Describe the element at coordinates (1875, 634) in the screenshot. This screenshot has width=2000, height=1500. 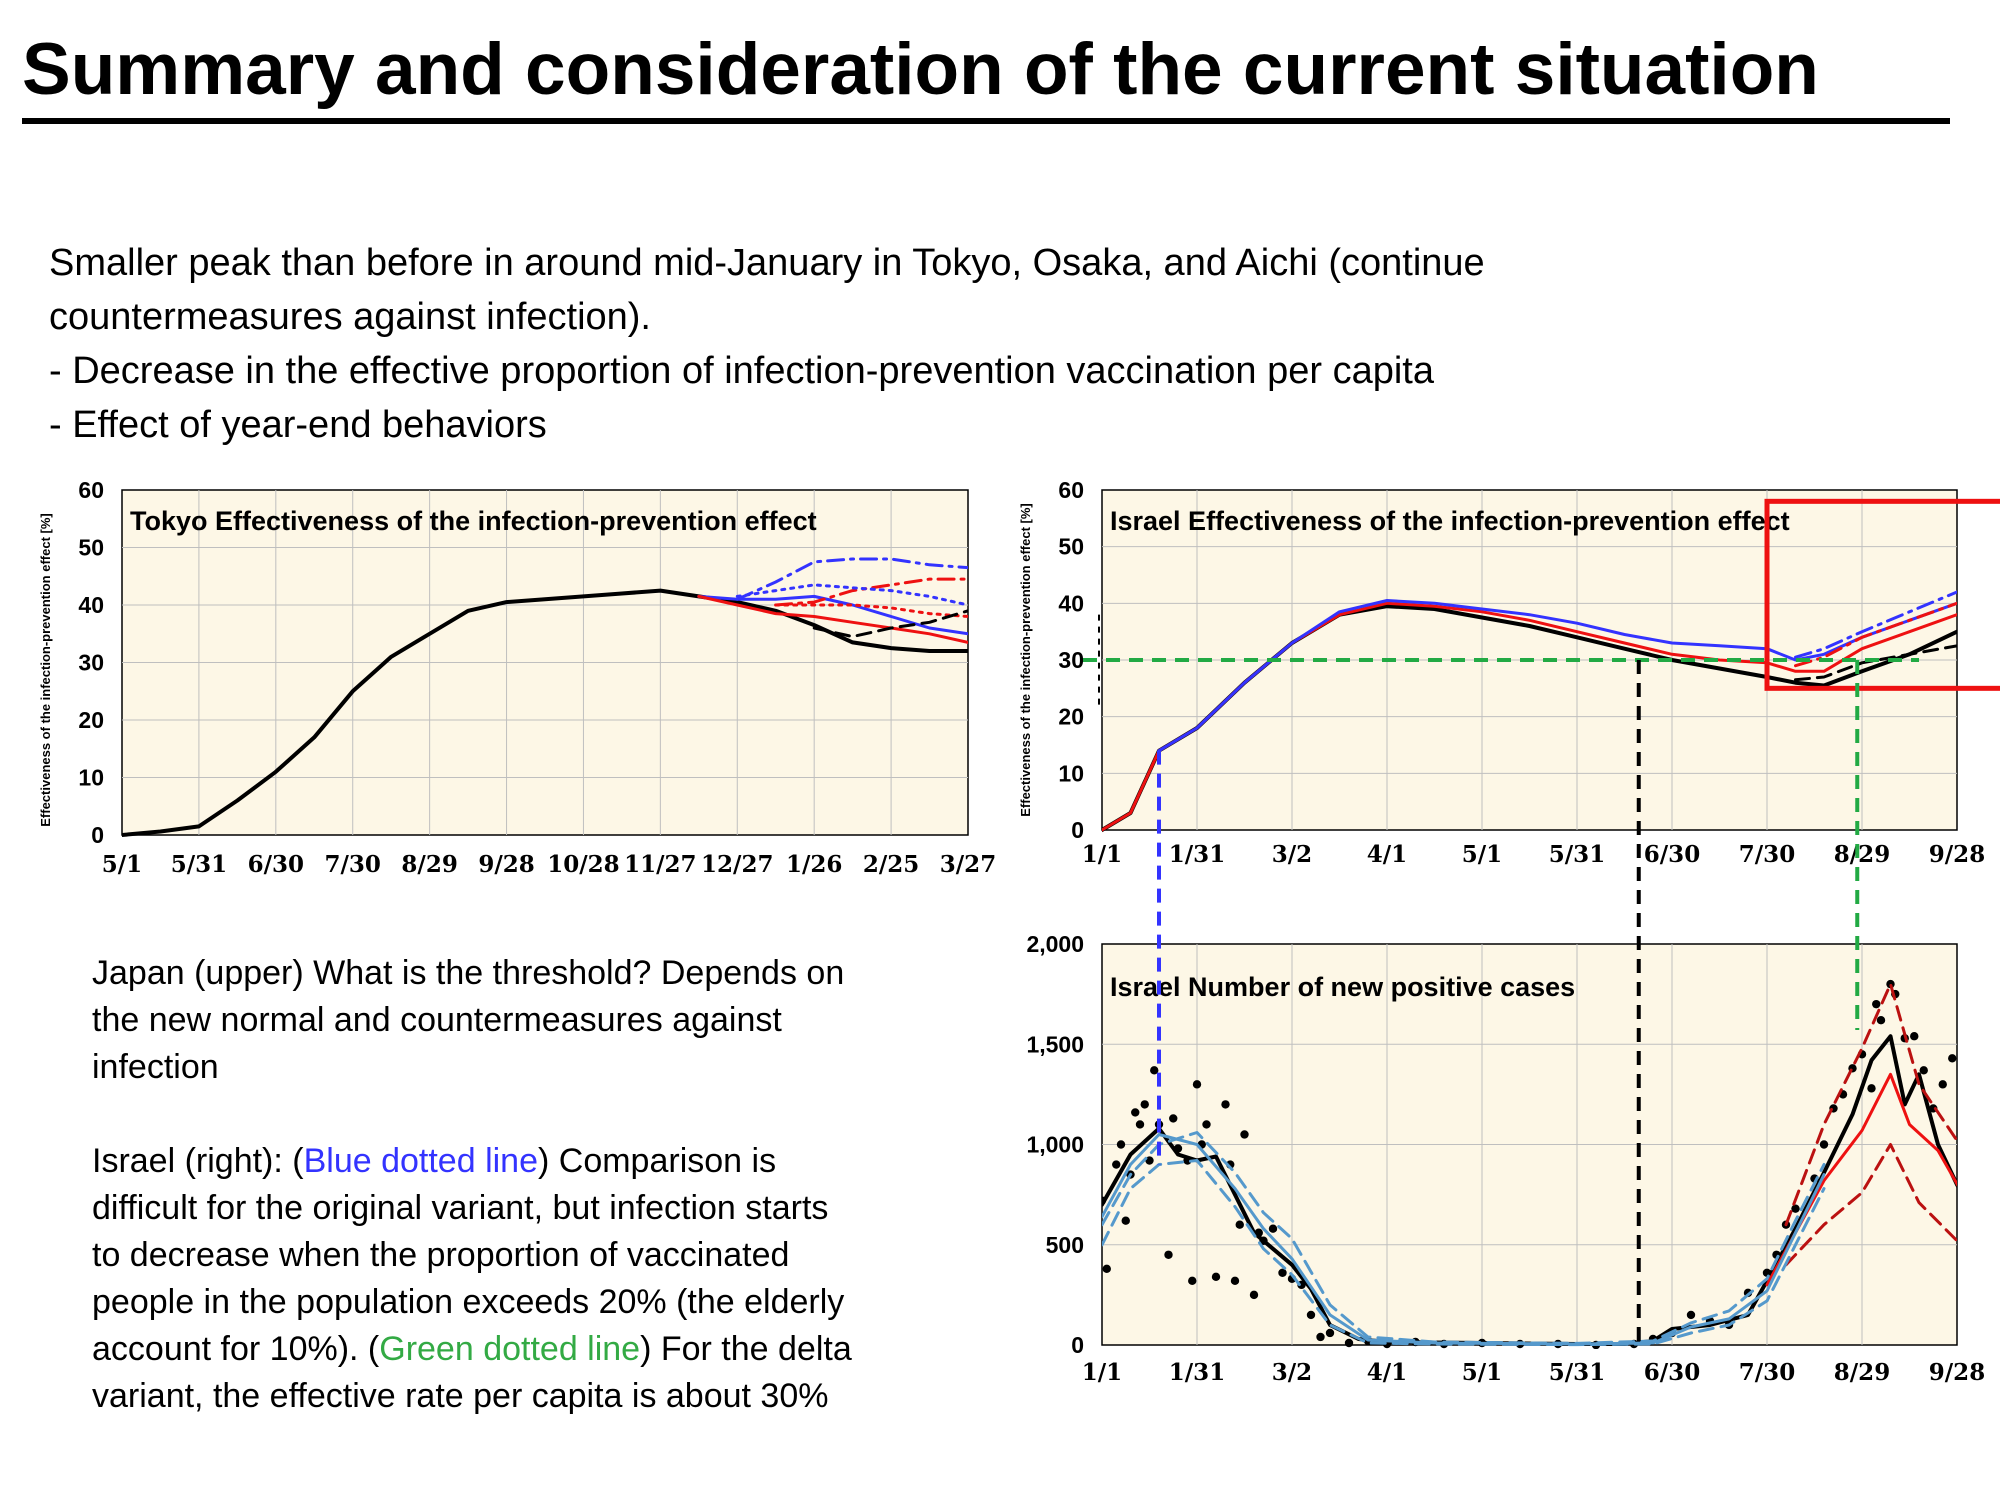
I see `series-line-red-dashdot` at that location.